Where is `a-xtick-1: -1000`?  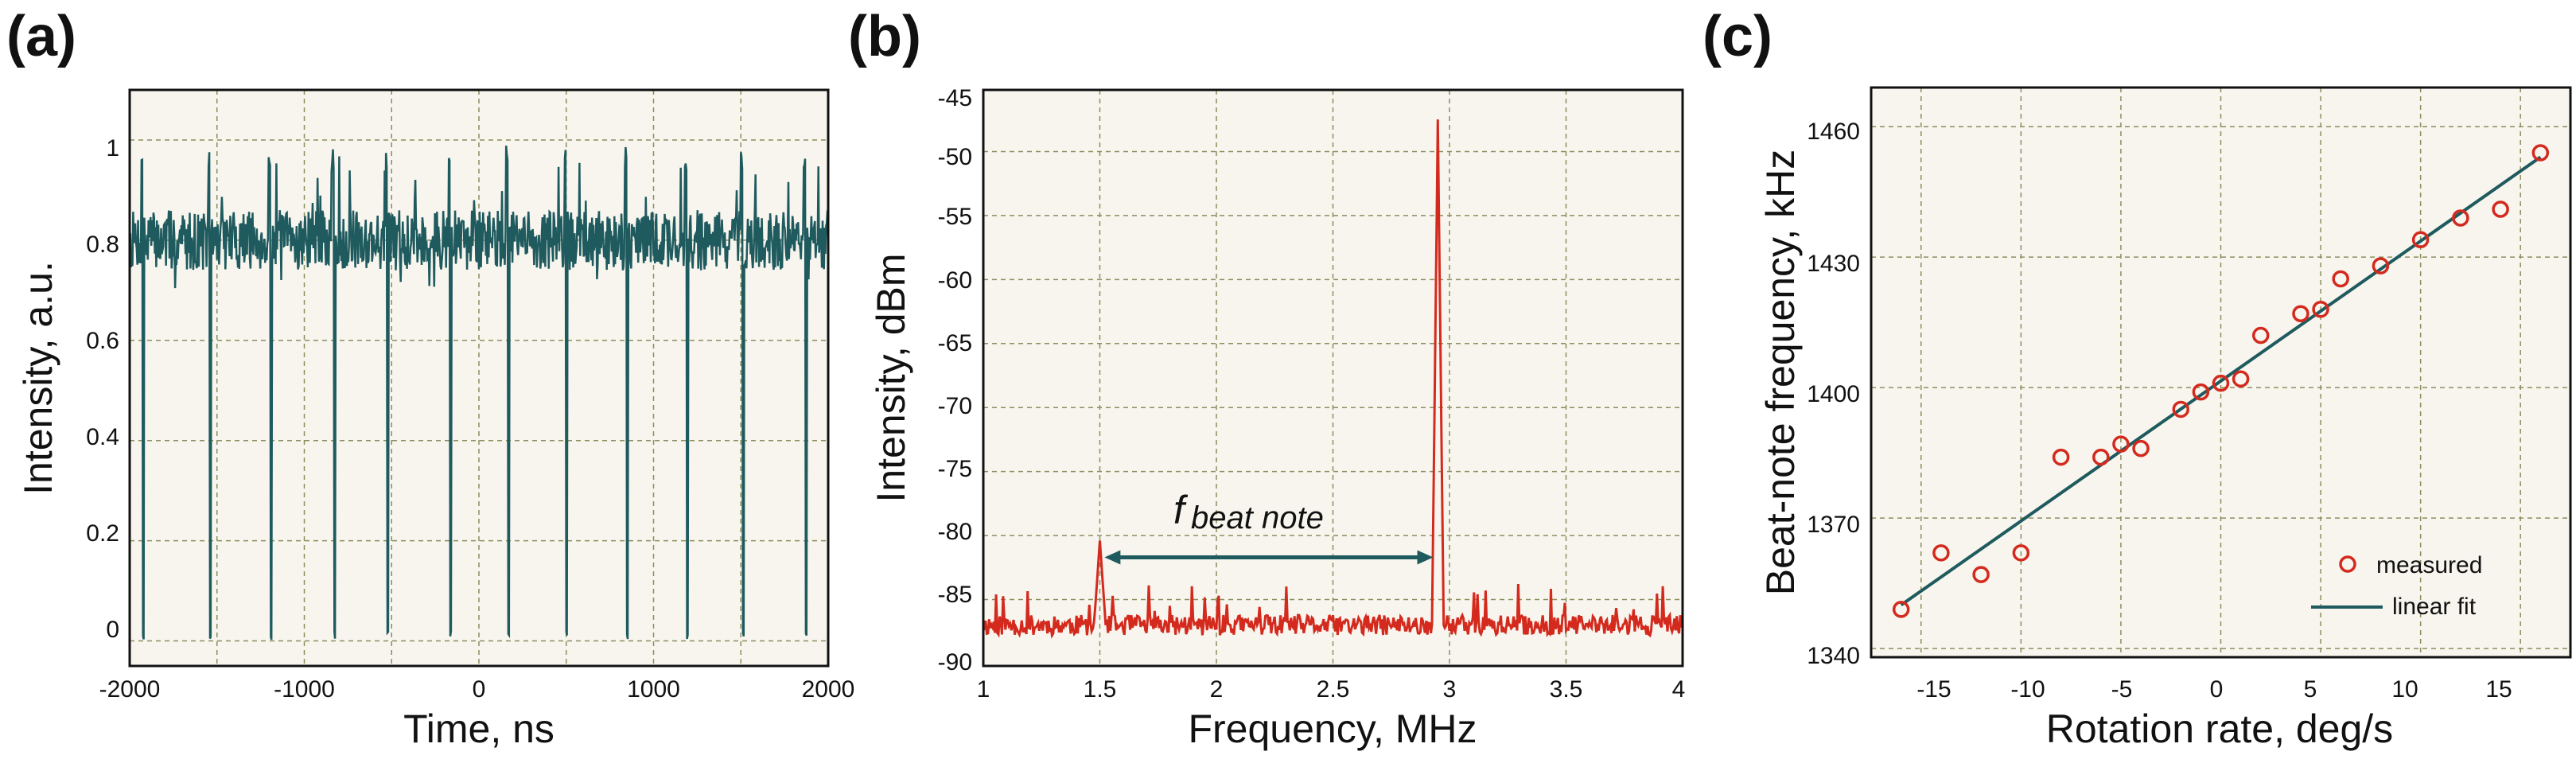 a-xtick-1: -1000 is located at coordinates (305, 689).